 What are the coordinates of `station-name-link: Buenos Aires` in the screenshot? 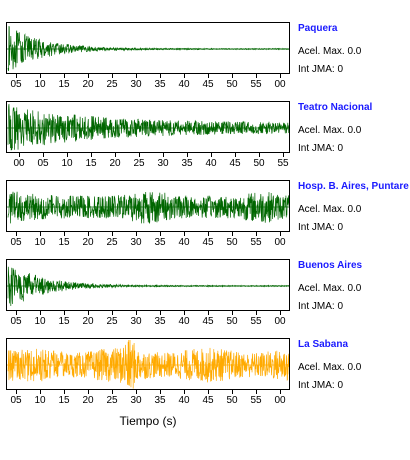 It's located at (330, 265).